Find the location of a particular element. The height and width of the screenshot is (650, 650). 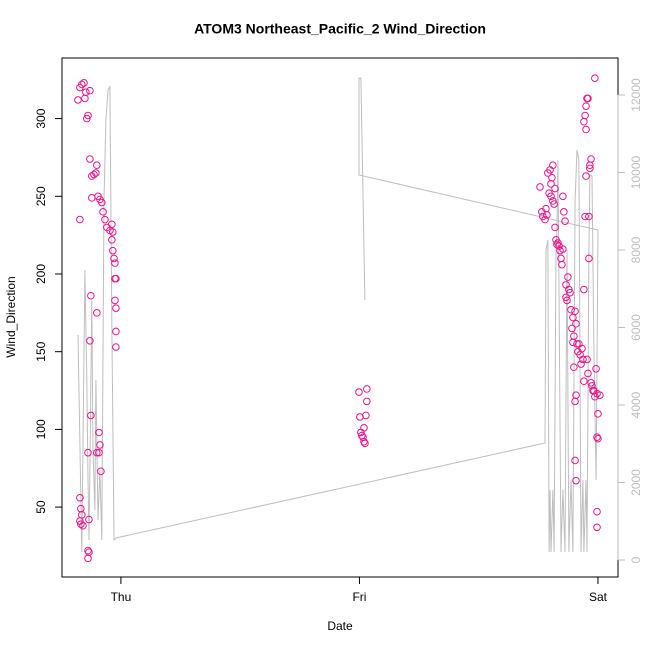

x-axis-label: Date is located at coordinates (340, 626).